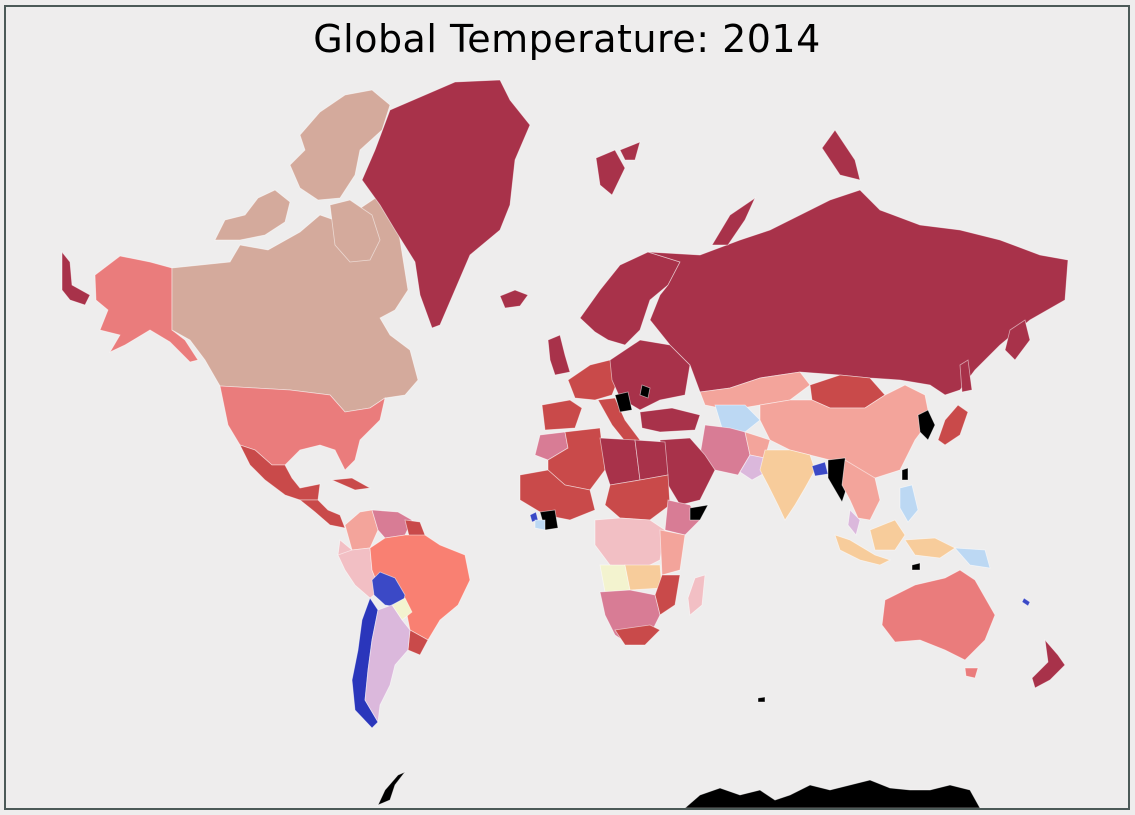 The image size is (1135, 815). Describe the element at coordinates (966, 376) in the screenshot. I see `country-sakhalin` at that location.